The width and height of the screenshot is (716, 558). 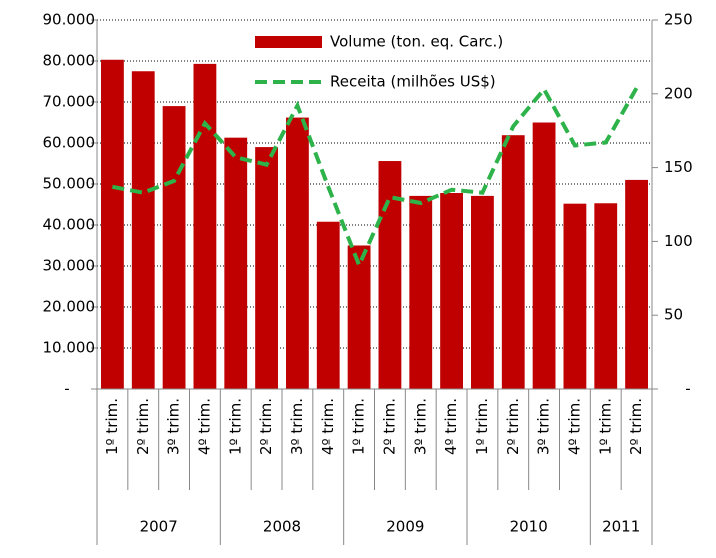 What do you see at coordinates (405, 527) in the screenshot?
I see `group-label: 2009` at bounding box center [405, 527].